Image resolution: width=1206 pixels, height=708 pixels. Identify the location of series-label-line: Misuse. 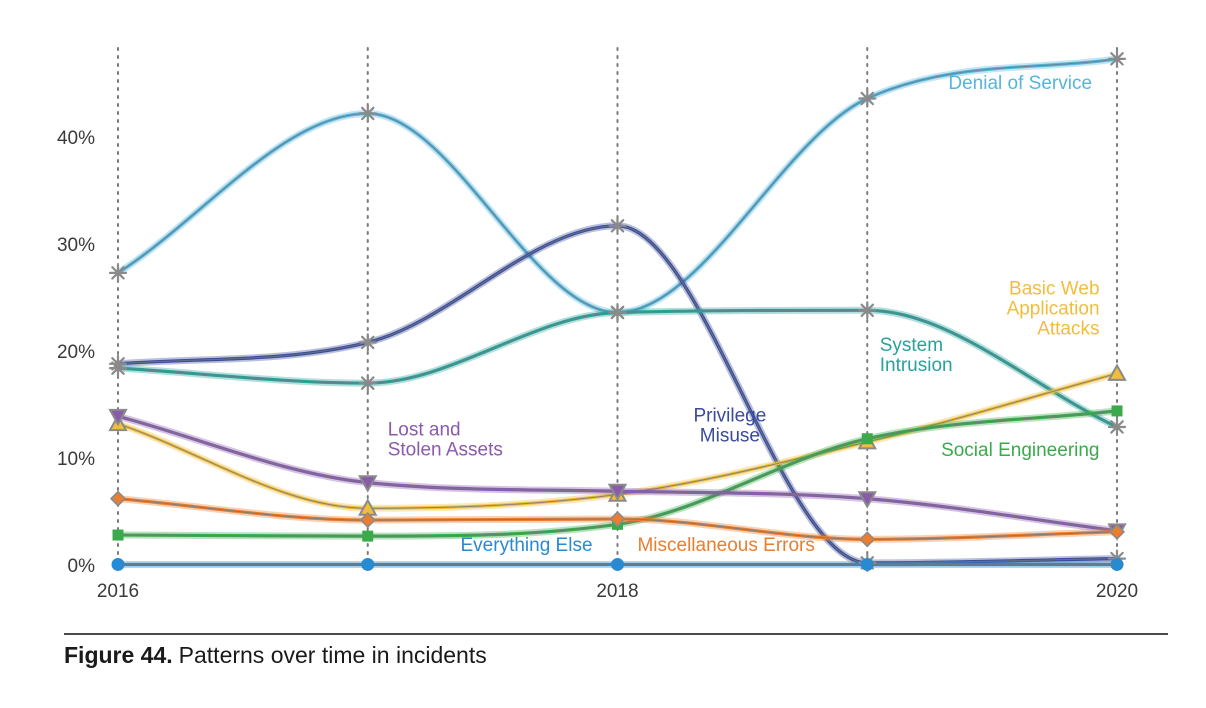
(730, 436).